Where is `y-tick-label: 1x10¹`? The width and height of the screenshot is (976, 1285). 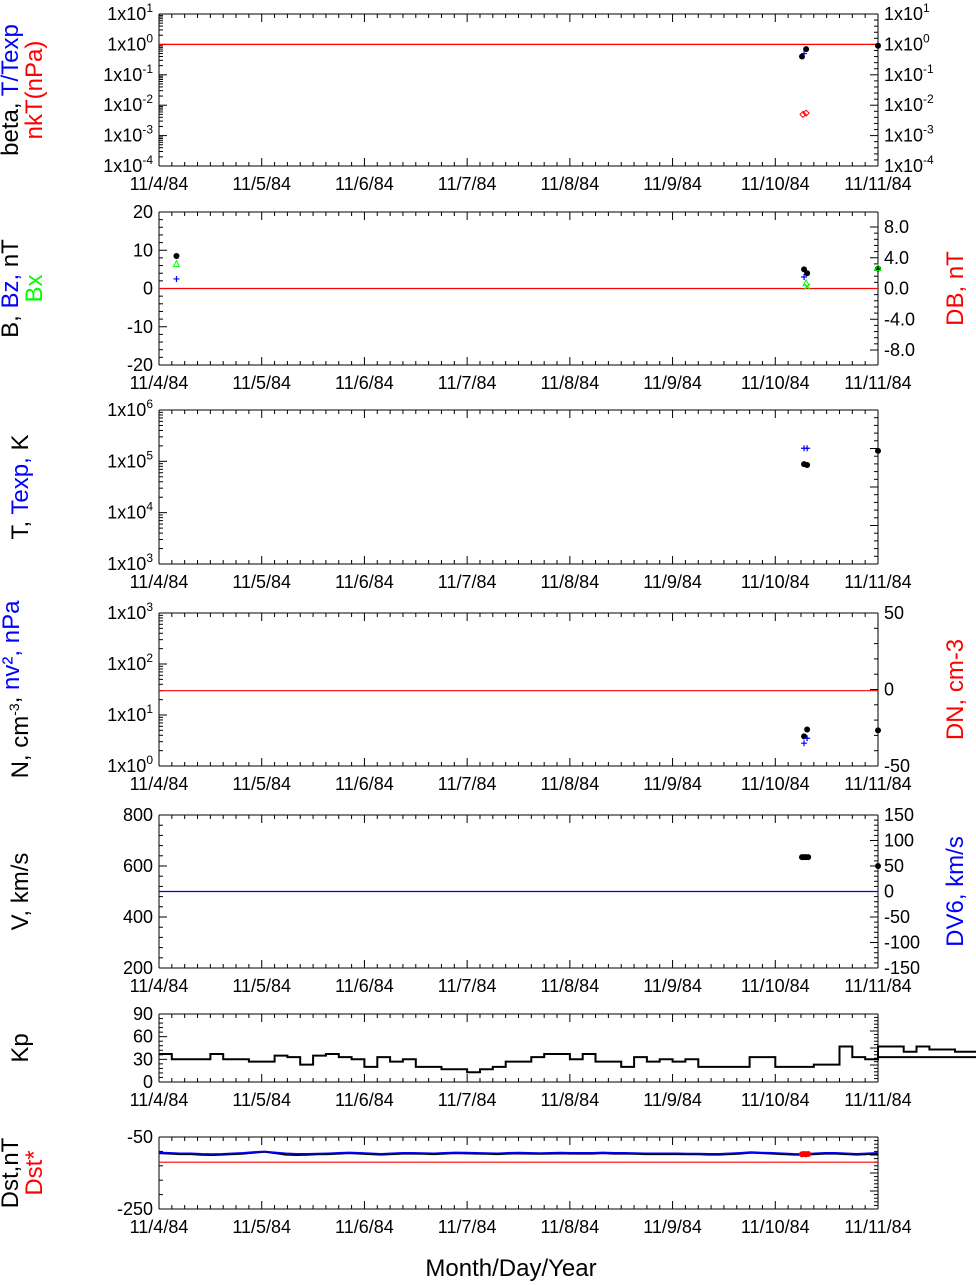 y-tick-label: 1x10¹ is located at coordinates (130, 12).